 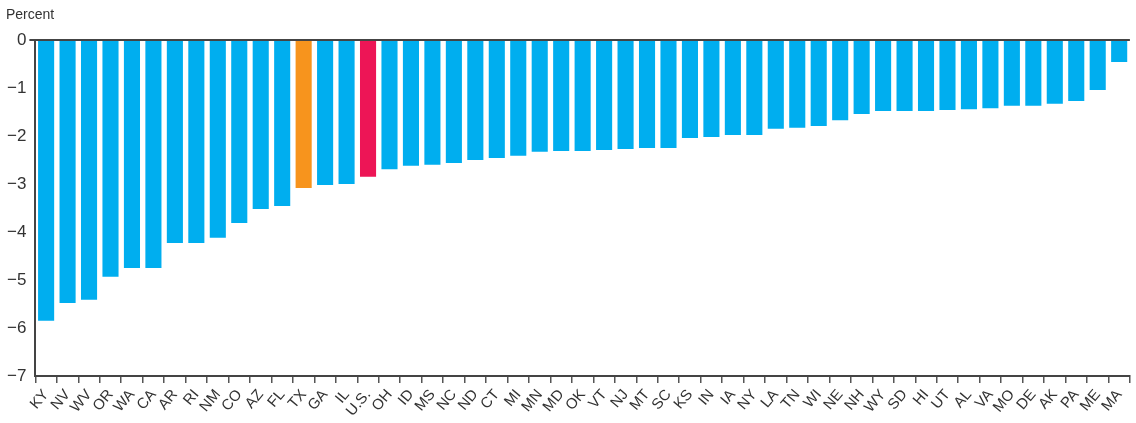 I want to click on x-tick-label: SD, so click(x=897, y=399).